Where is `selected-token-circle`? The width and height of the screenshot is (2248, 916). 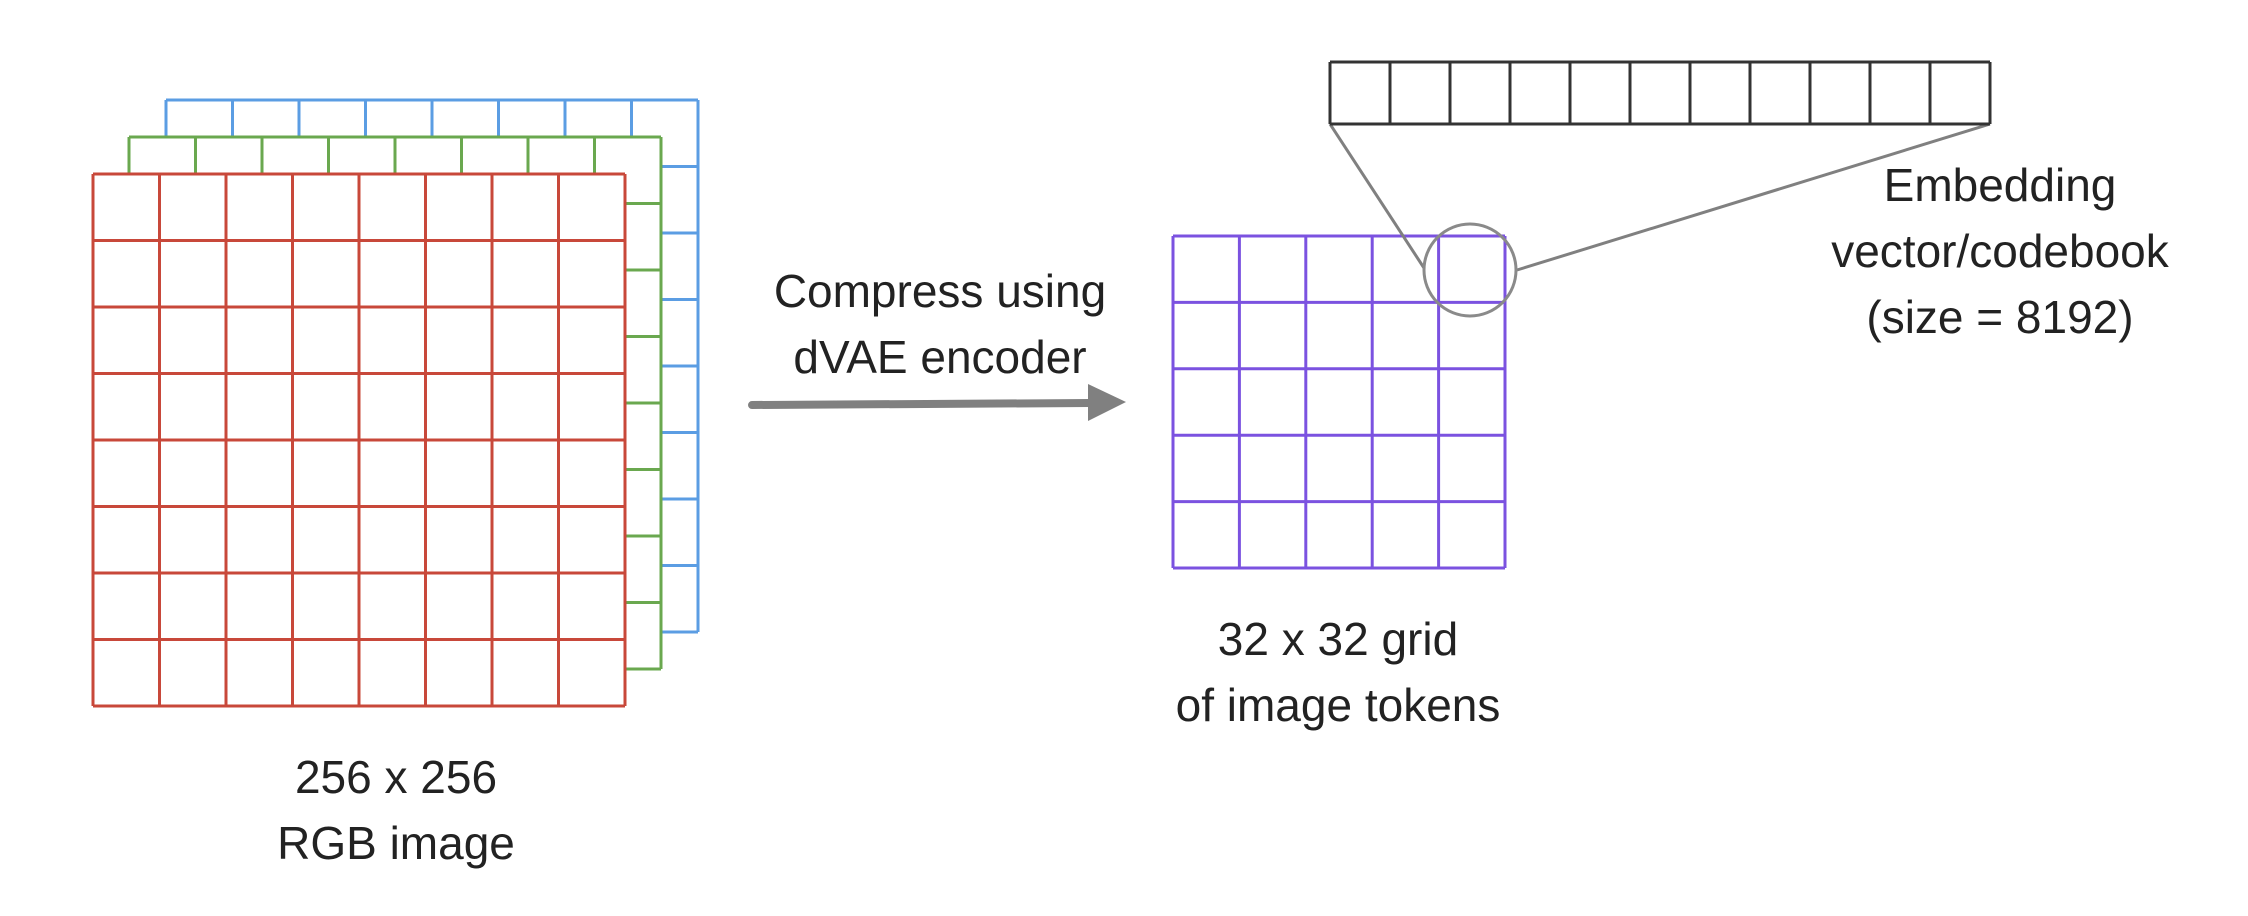
selected-token-circle is located at coordinates (1470, 270).